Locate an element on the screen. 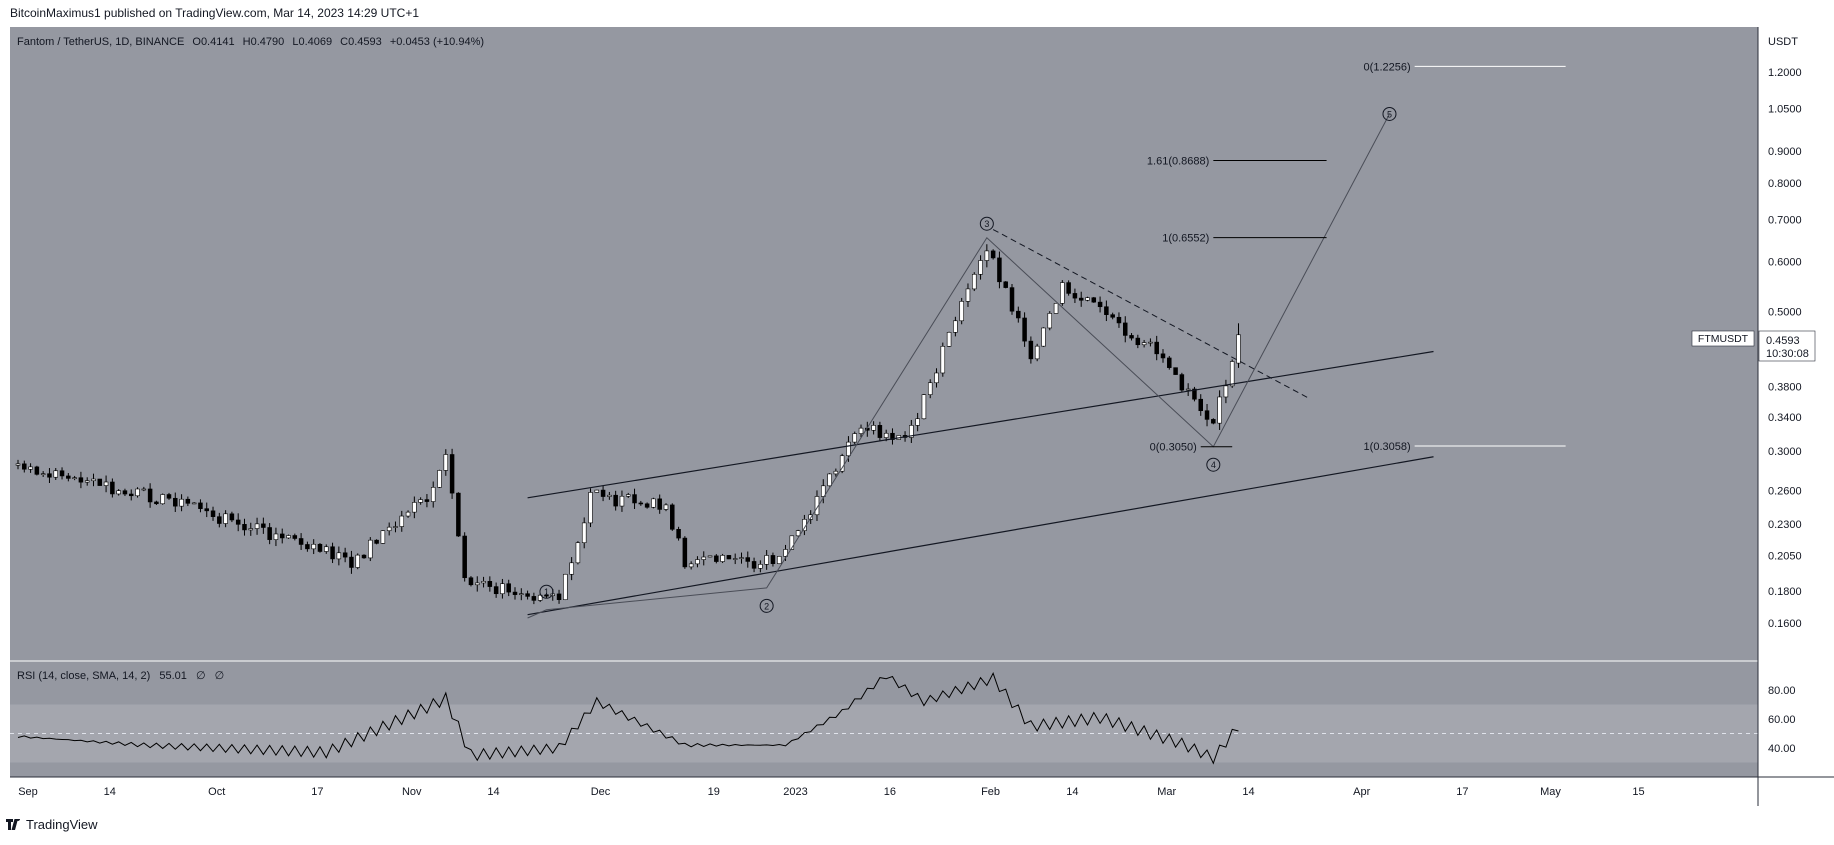 This screenshot has width=1834, height=845. time-tick-label: 14 is located at coordinates (1072, 792).